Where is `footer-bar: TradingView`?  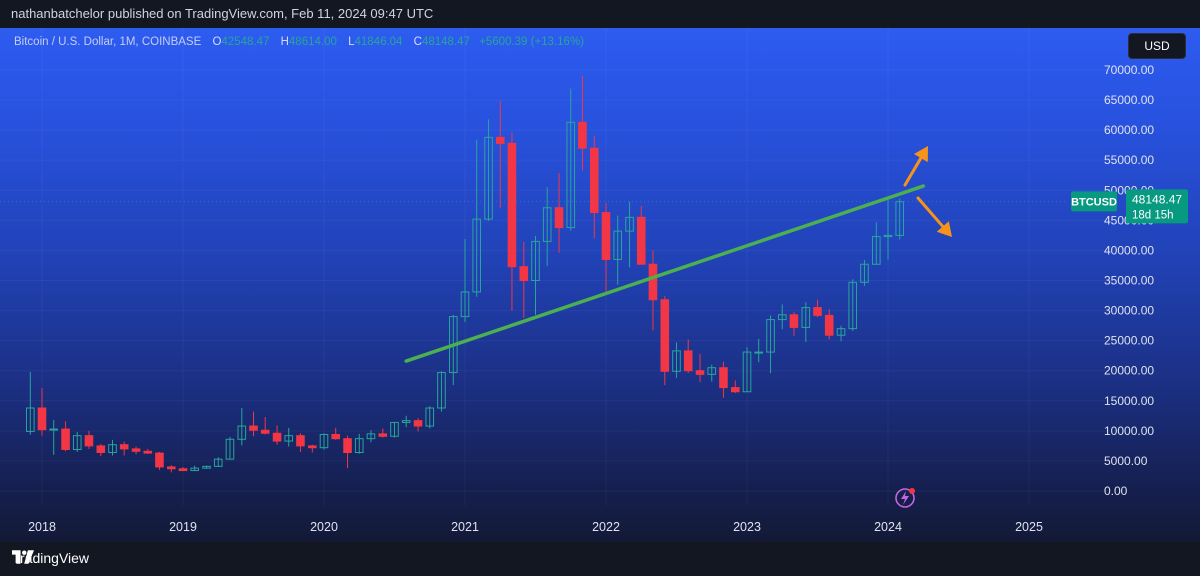 footer-bar: TradingView is located at coordinates (600, 559).